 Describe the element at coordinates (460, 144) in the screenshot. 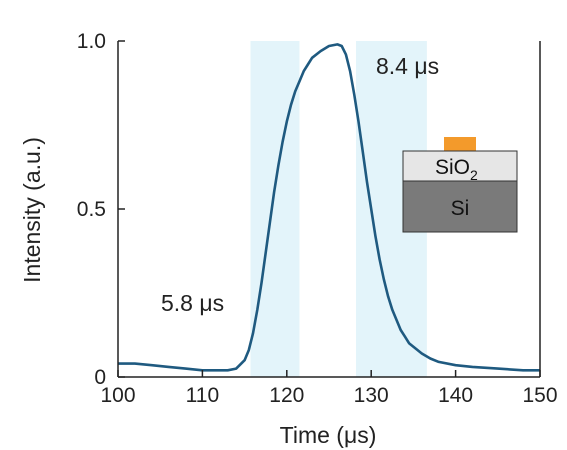

I see `electrode` at that location.